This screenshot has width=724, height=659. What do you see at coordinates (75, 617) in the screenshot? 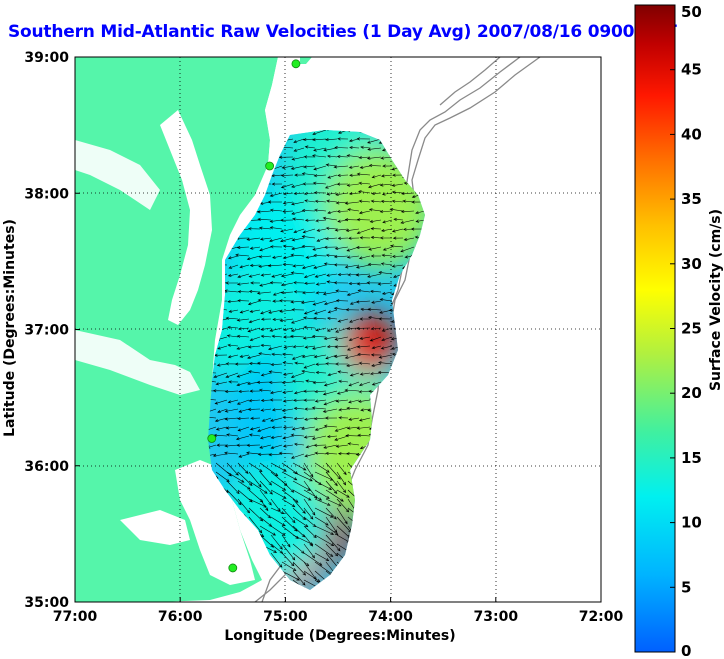
I see `x-tick-label: 77:00` at bounding box center [75, 617].